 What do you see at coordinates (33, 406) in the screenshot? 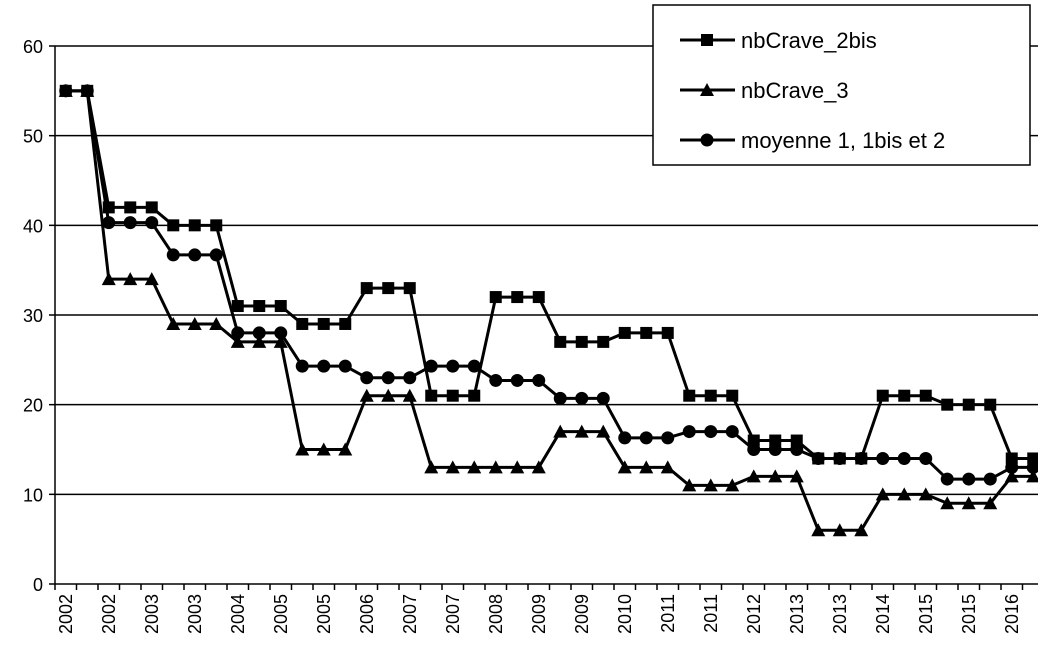
I see `y-tick-label: 20` at bounding box center [33, 406].